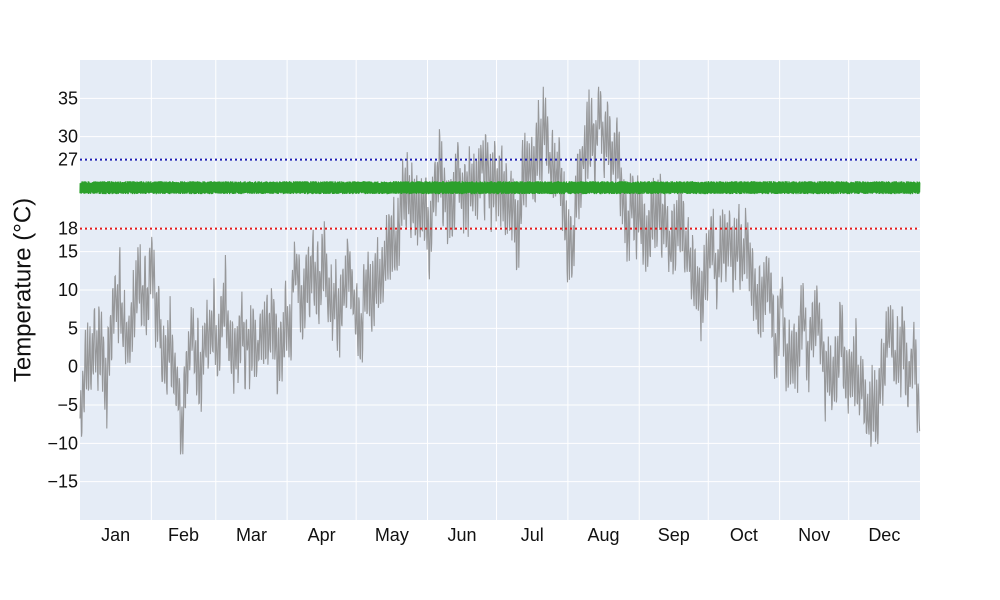 Image resolution: width=1000 pixels, height=600 pixels. What do you see at coordinates (68, 252) in the screenshot?
I see `y-tick-label: 15` at bounding box center [68, 252].